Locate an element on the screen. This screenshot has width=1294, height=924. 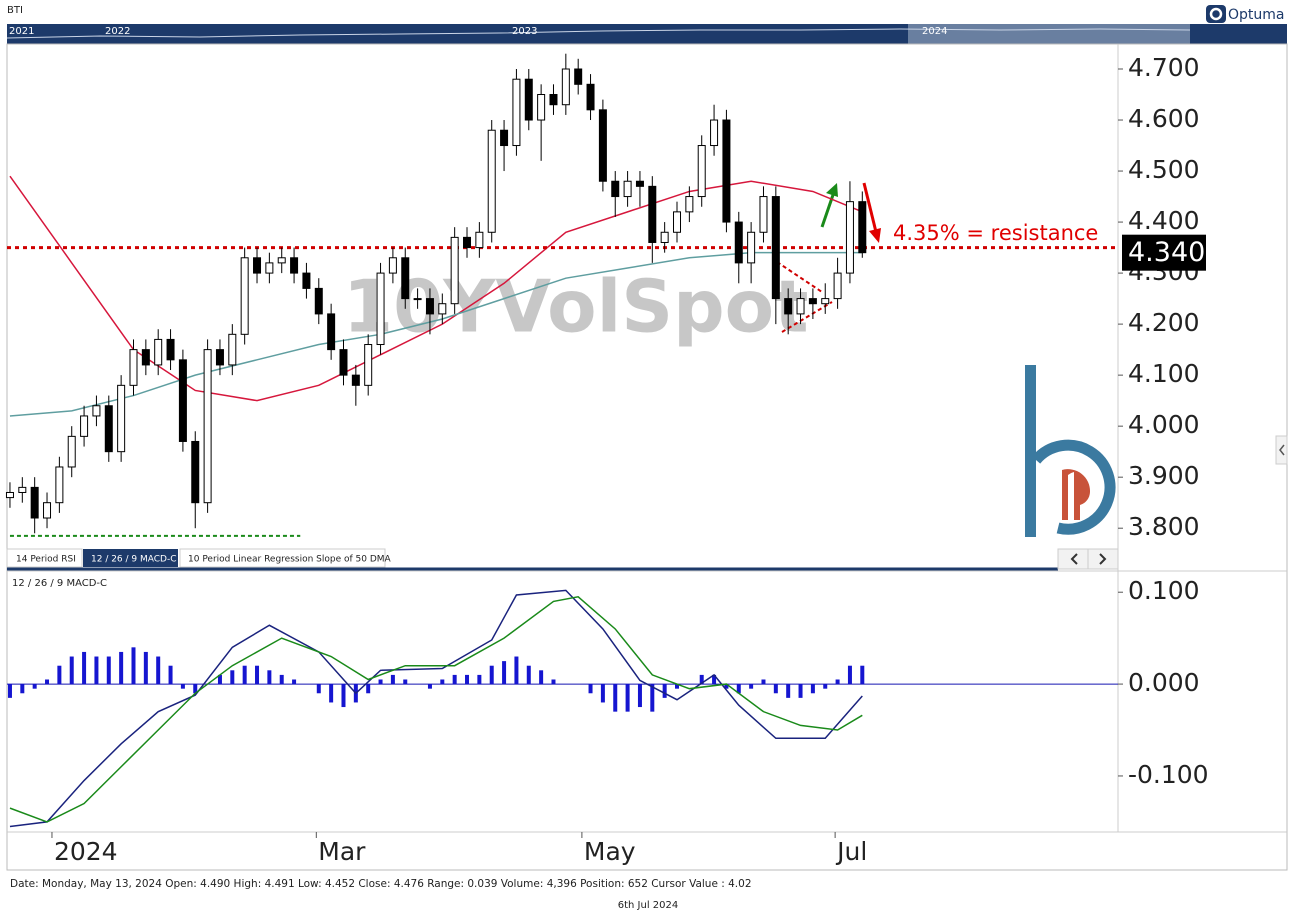
tab-label: 12 / 26 / 9 MACD-C is located at coordinates (134, 560).